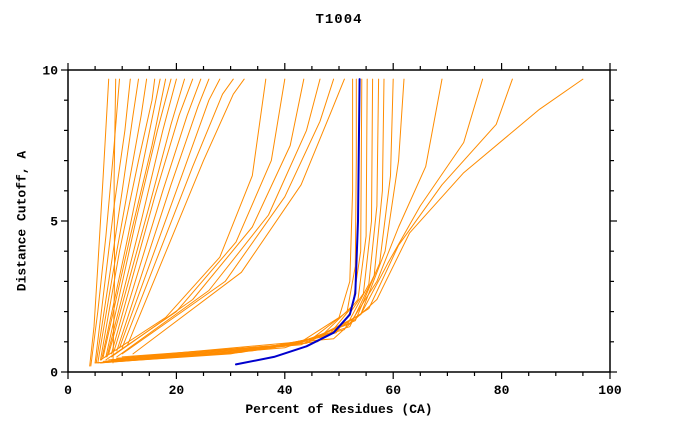 The width and height of the screenshot is (680, 440). Describe the element at coordinates (22, 221) in the screenshot. I see `y-axis-label: Distance Cutoff, A` at that location.